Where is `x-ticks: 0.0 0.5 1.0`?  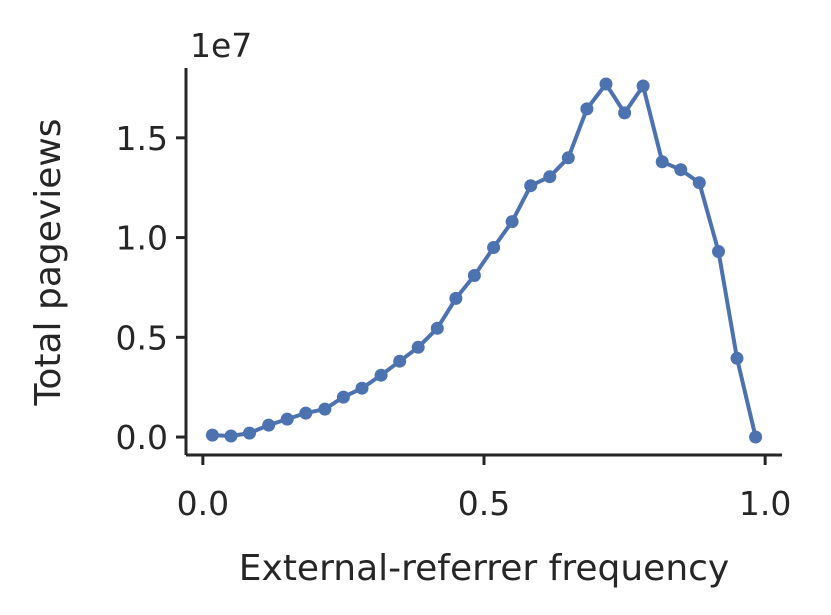 x-ticks: 0.0 0.5 1.0 is located at coordinates (484, 489).